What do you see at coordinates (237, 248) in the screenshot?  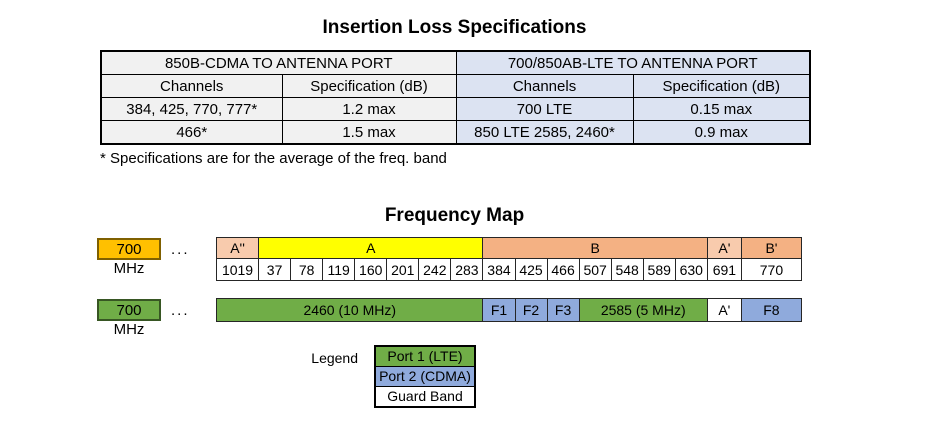 I see `band-cell: A''` at bounding box center [237, 248].